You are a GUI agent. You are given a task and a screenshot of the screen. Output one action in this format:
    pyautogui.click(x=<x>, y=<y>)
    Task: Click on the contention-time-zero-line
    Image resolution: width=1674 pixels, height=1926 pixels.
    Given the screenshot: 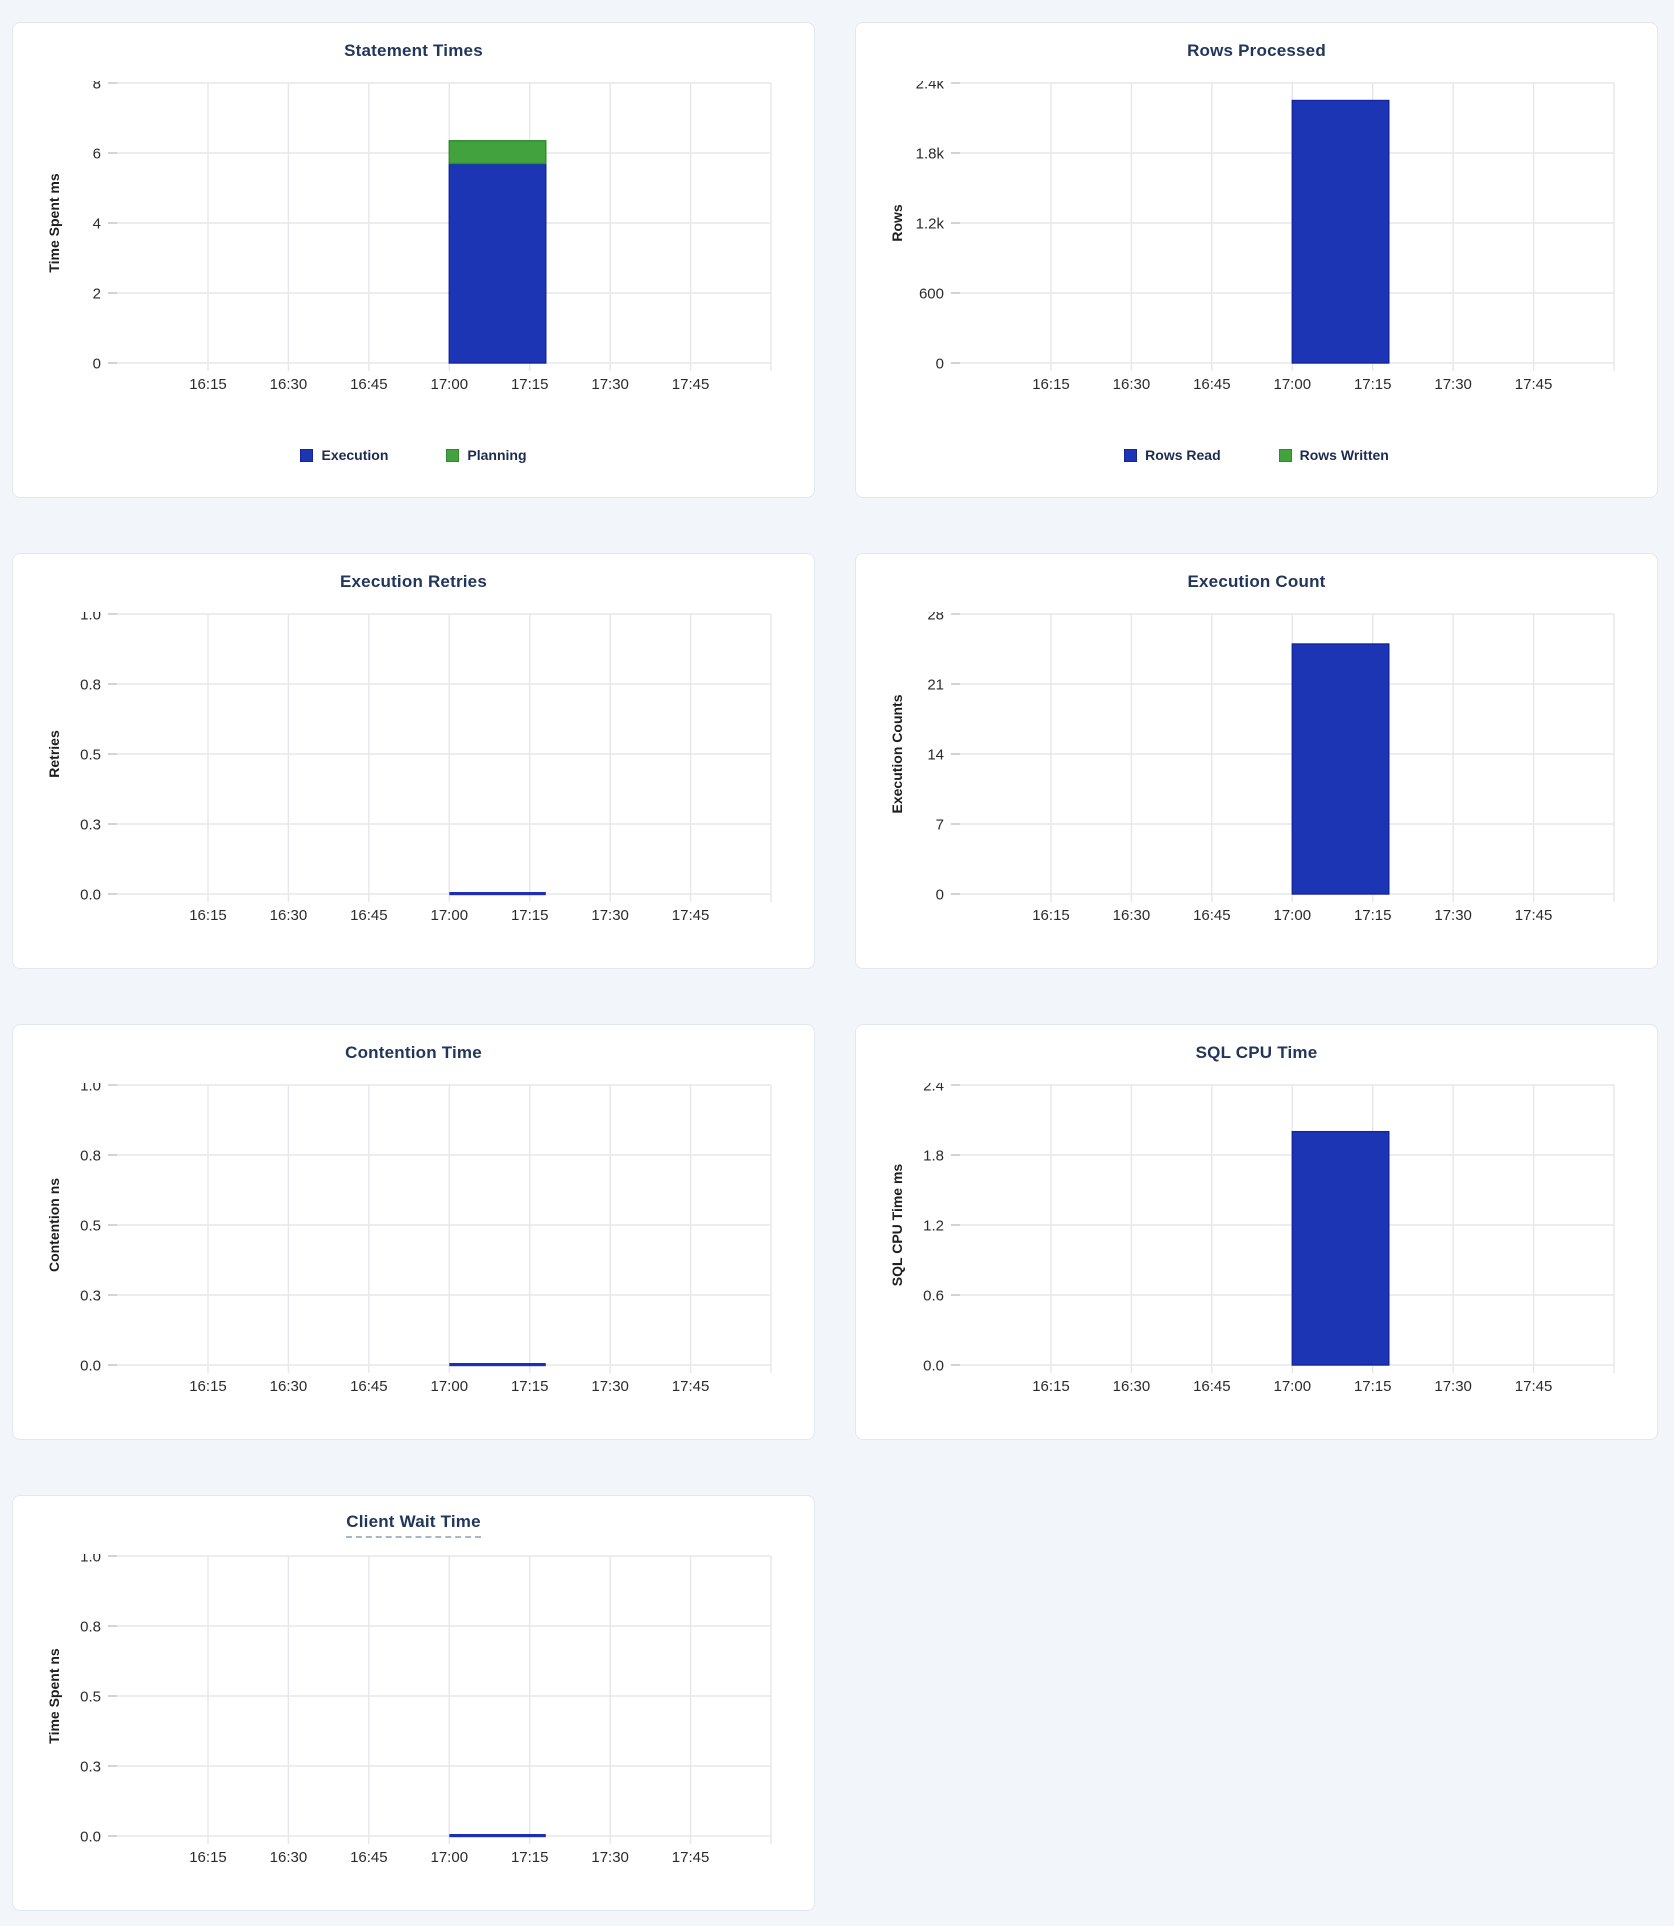 What is the action you would take?
    pyautogui.click(x=497, y=1365)
    